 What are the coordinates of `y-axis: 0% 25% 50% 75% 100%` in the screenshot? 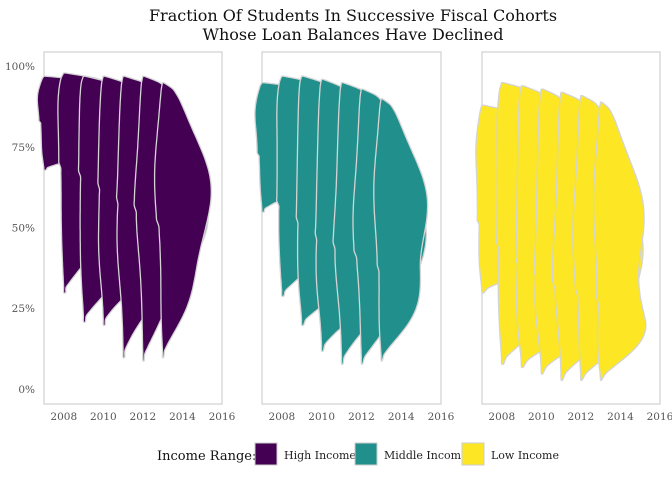 It's located at (20, 228).